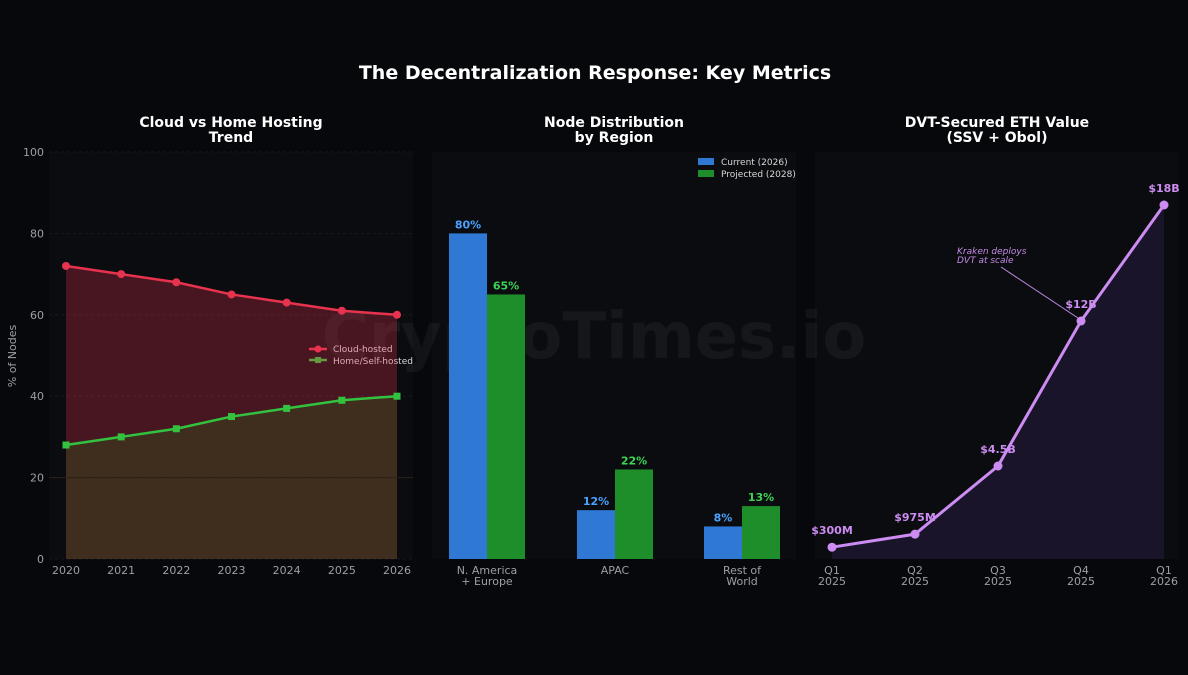  What do you see at coordinates (37, 233) in the screenshot?
I see `hosting-y-tick: 80` at bounding box center [37, 233].